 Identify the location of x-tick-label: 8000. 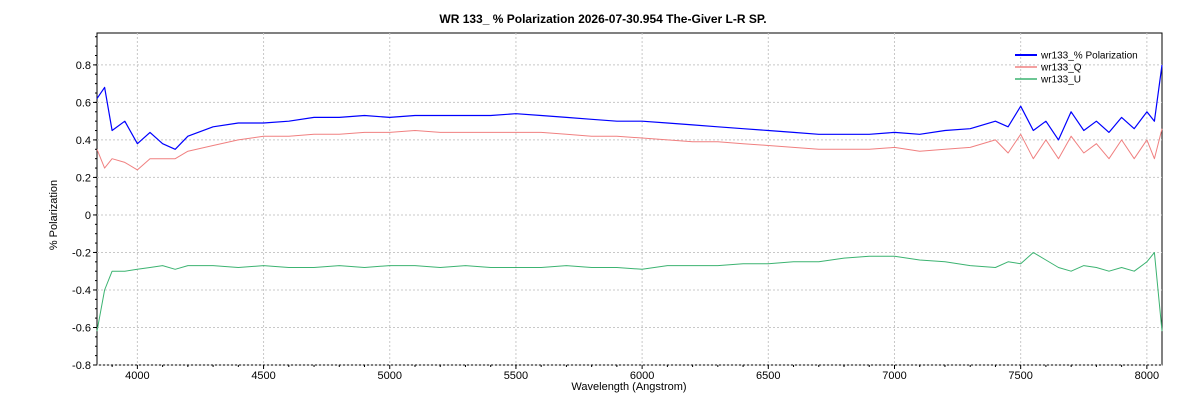
(1147, 376).